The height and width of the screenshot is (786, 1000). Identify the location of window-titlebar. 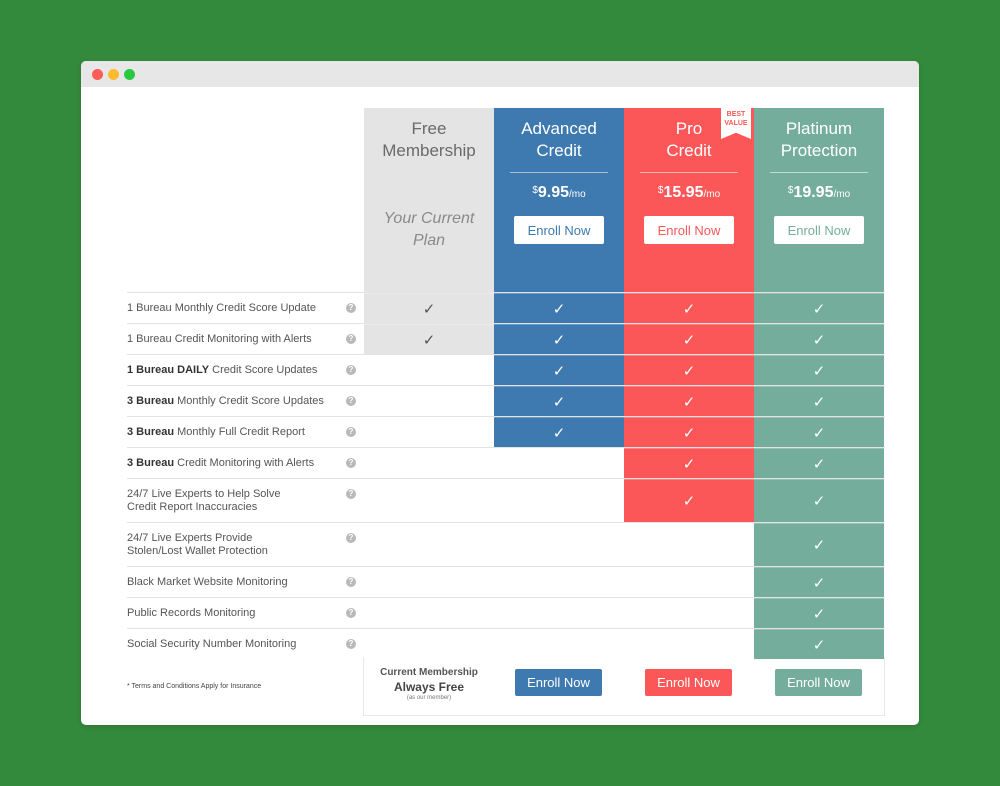
(500, 74).